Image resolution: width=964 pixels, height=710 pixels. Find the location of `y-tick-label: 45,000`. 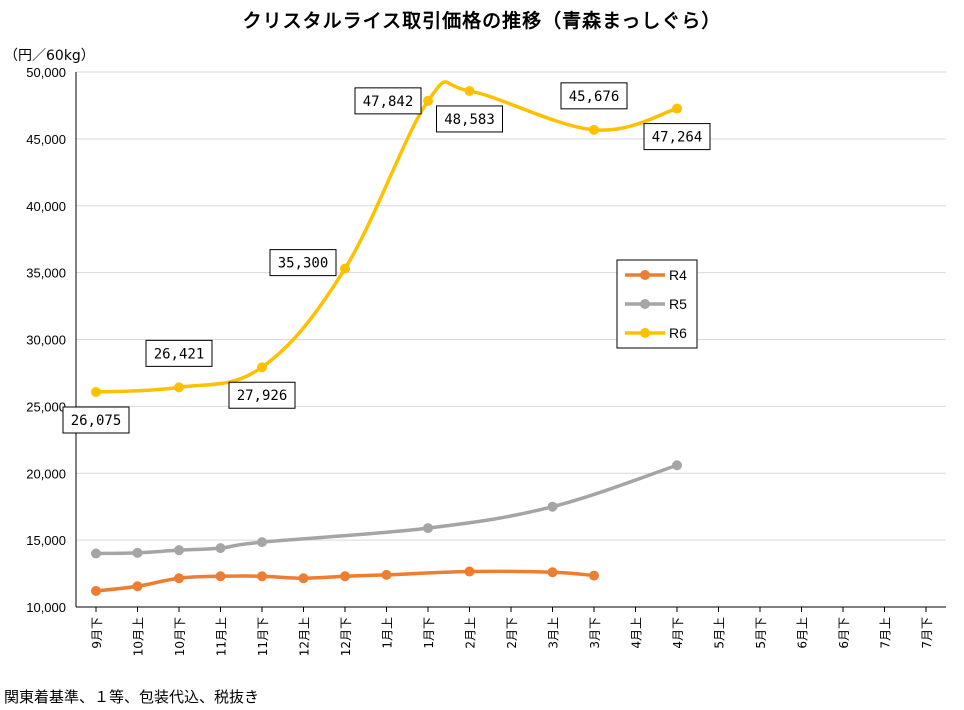

y-tick-label: 45,000 is located at coordinates (46, 139).